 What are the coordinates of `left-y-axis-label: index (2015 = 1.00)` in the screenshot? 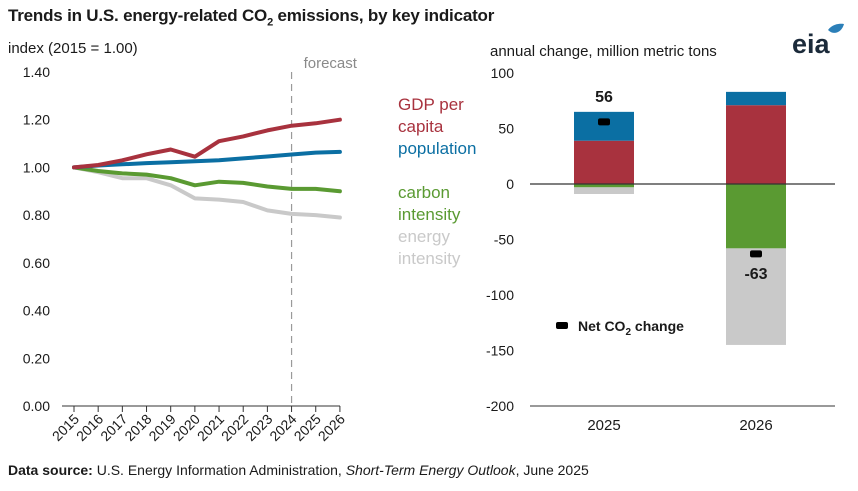 It's located at (73, 48).